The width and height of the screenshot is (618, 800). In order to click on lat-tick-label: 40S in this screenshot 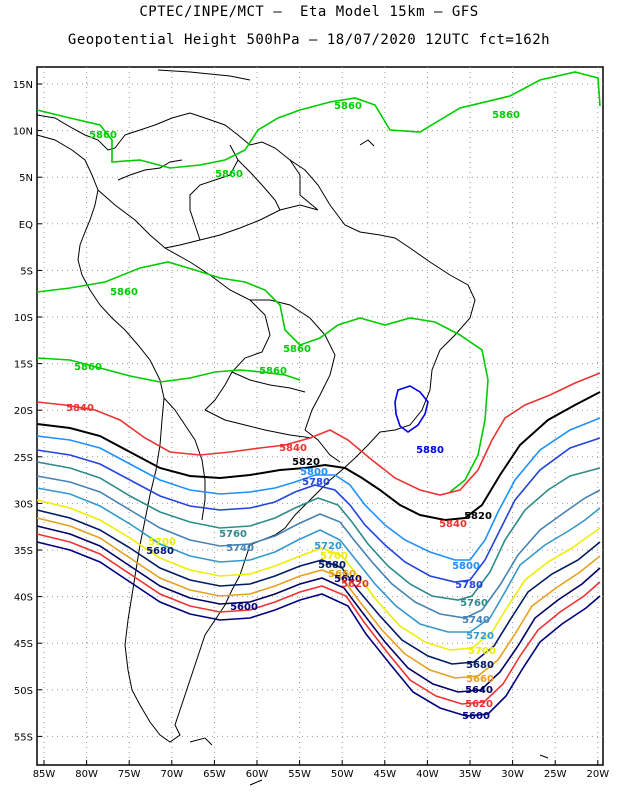, I will do `click(23, 598)`.